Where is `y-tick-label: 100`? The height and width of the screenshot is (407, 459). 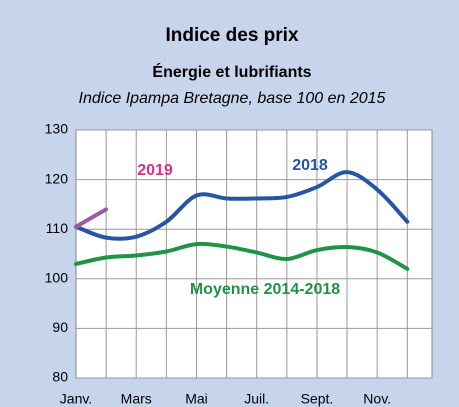 y-tick-label: 100 is located at coordinates (57, 278).